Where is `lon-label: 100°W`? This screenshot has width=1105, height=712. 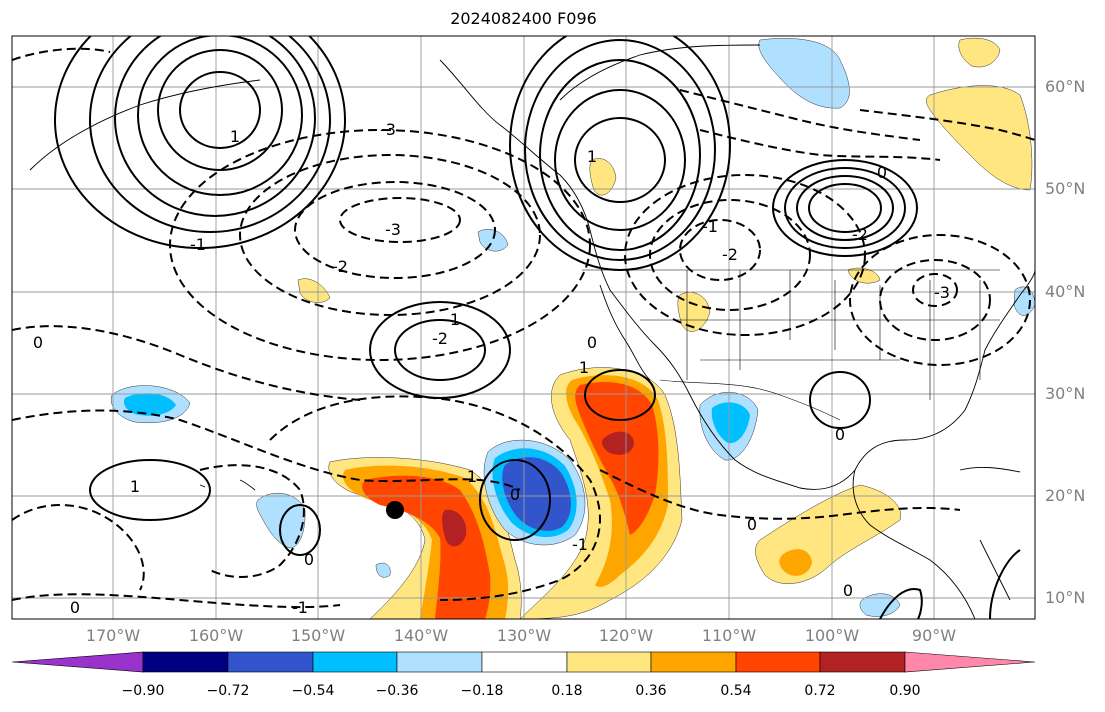 lon-label: 100°W is located at coordinates (832, 635).